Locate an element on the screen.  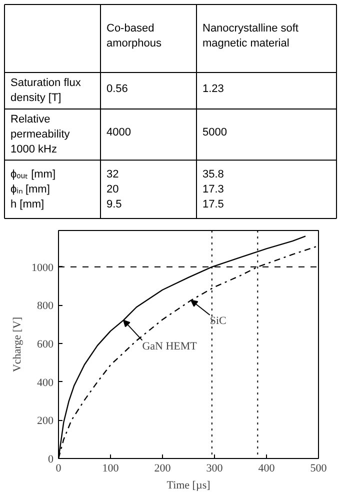
x-tick-label: 0 is located at coordinates (59, 468).